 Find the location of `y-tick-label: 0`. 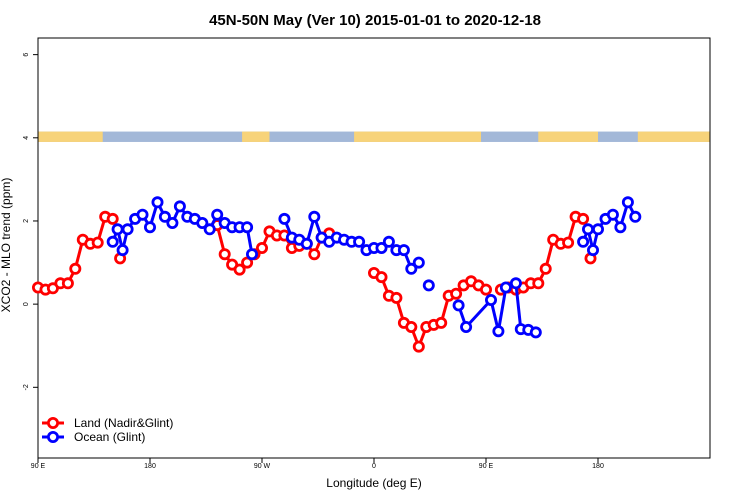

y-tick-label: 0 is located at coordinates (26, 304).